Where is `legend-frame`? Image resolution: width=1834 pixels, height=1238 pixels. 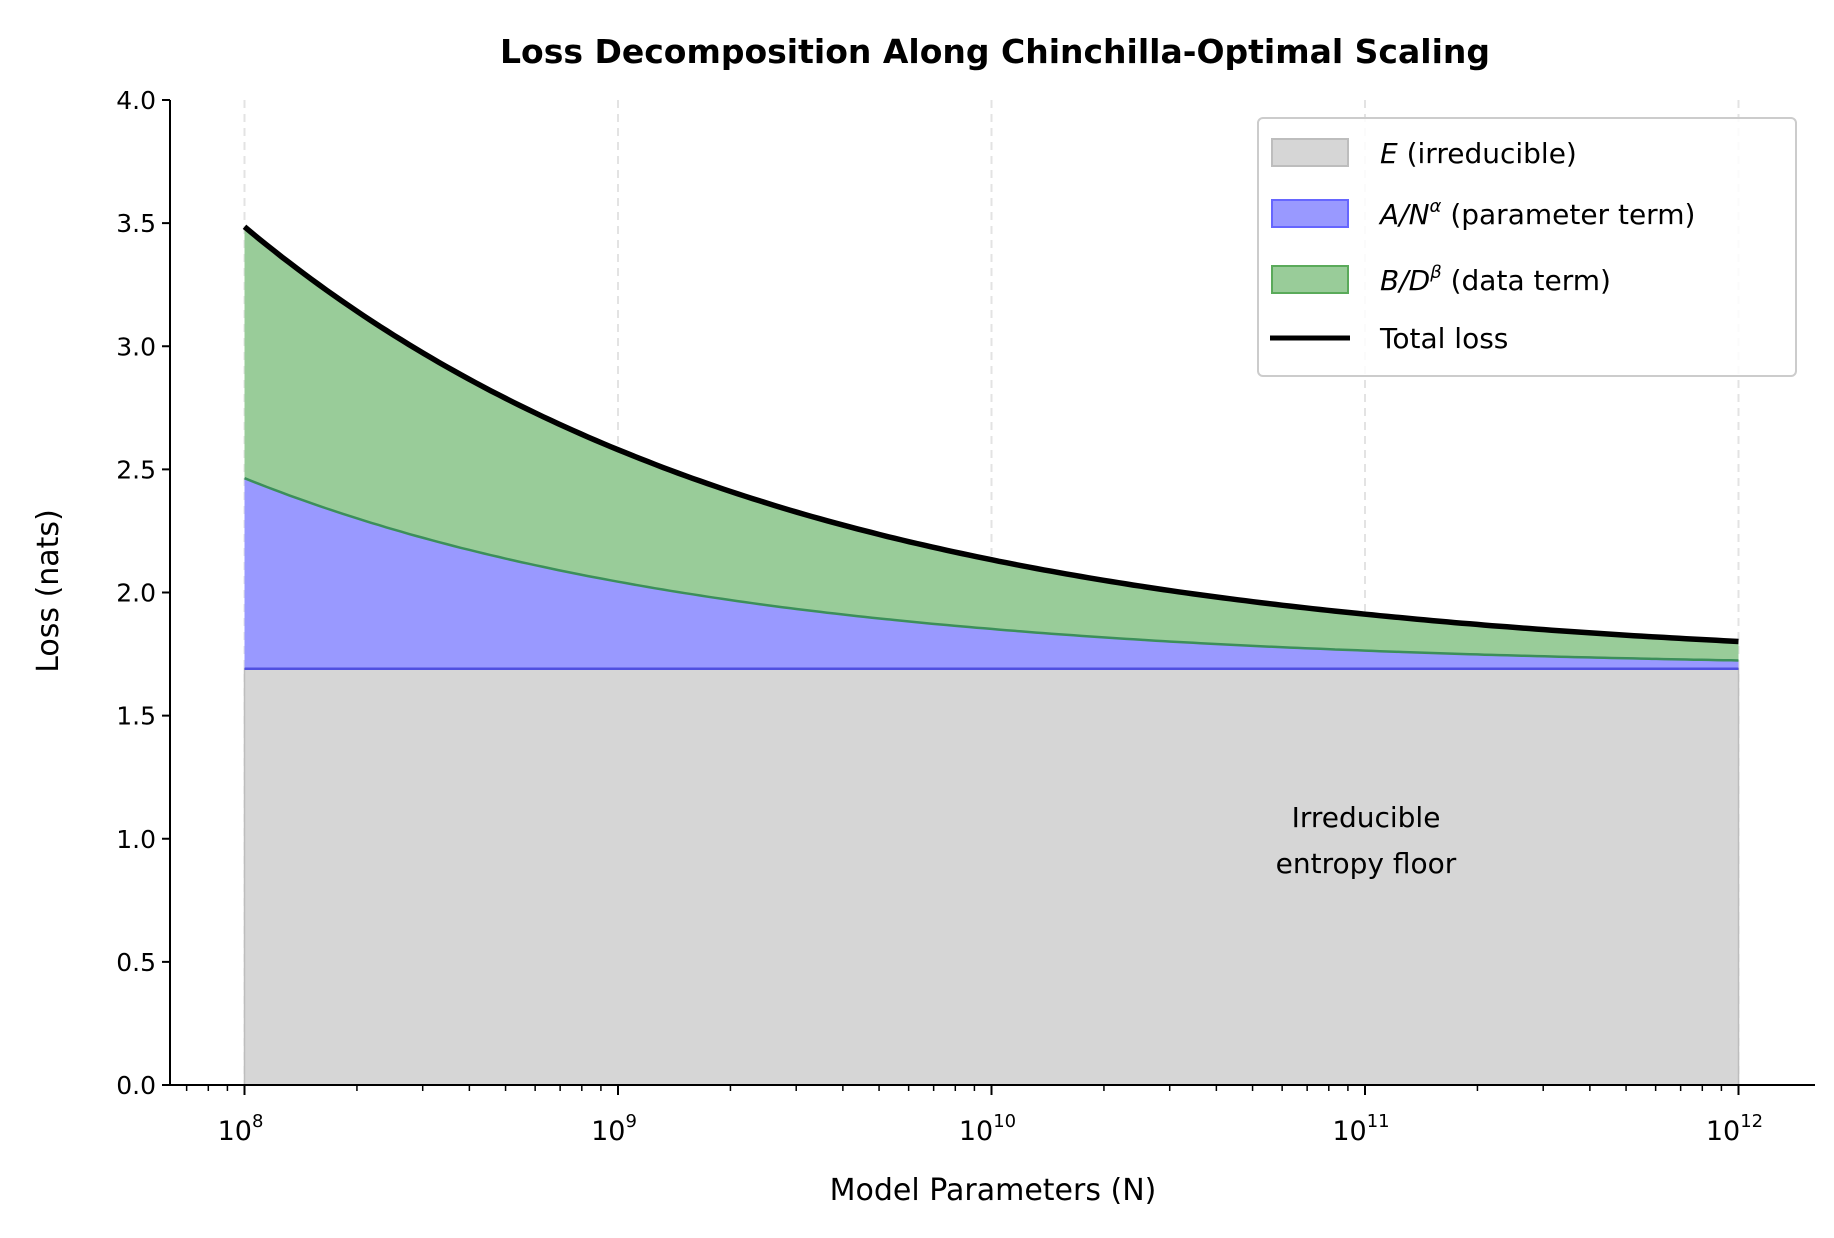
legend-frame is located at coordinates (1527, 247).